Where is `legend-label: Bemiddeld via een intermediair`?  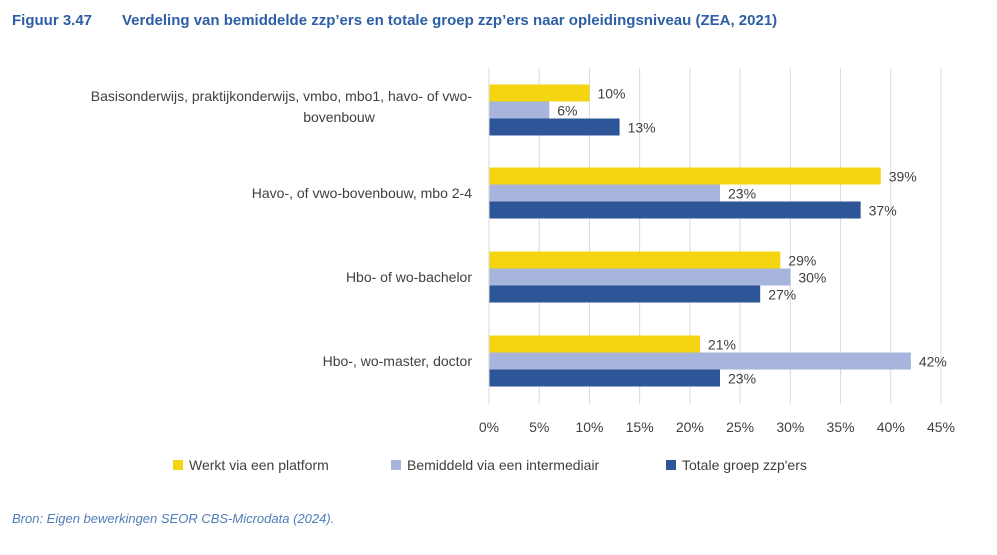
legend-label: Bemiddeld via een intermediair is located at coordinates (503, 465).